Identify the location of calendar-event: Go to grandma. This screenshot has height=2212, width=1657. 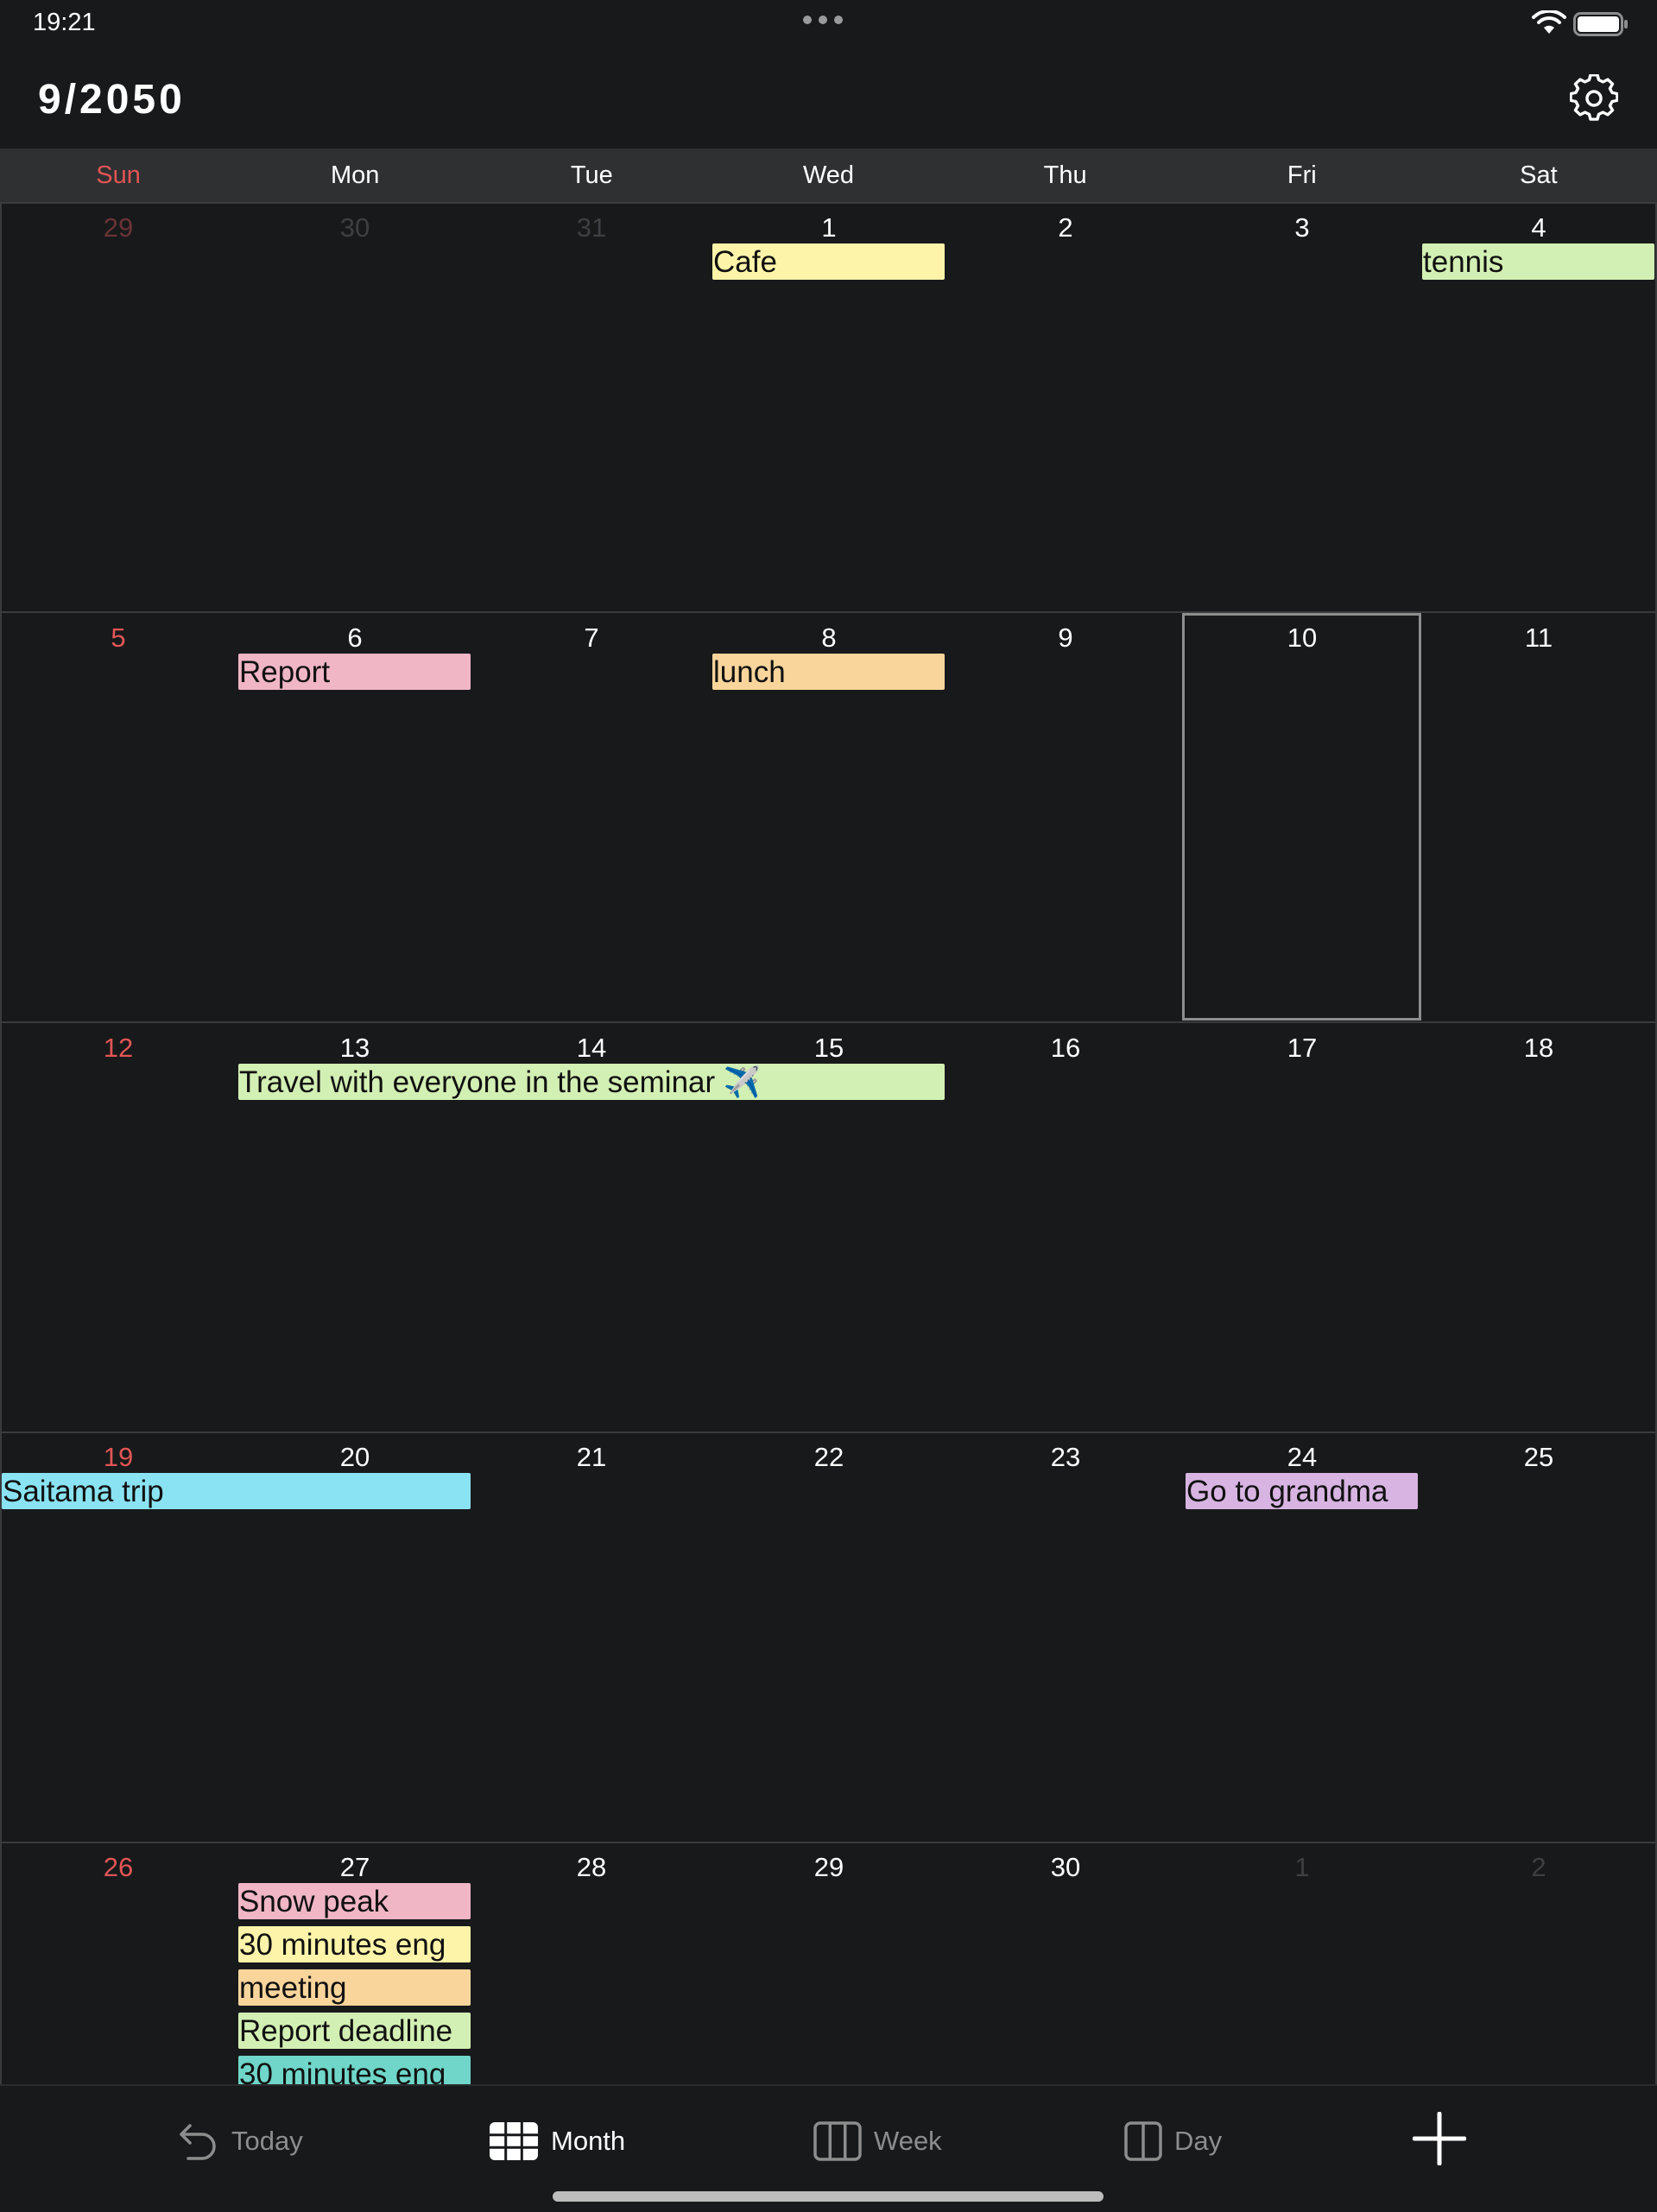
(1302, 1491).